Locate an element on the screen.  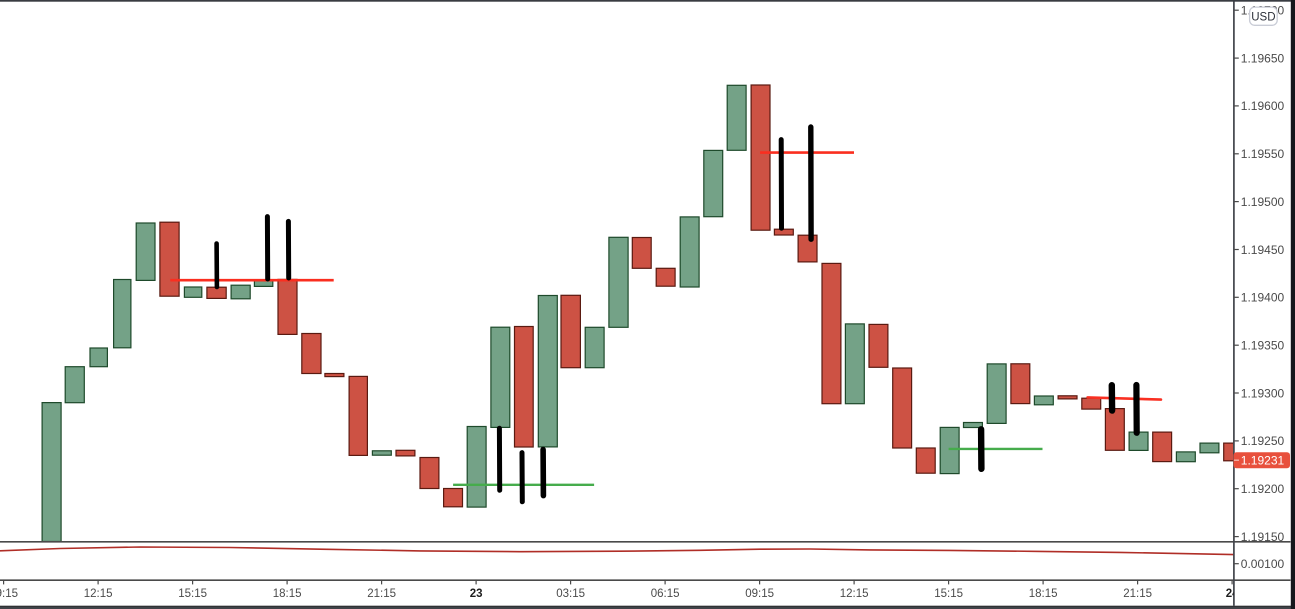
svg-text: 03:15 is located at coordinates (570, 594).